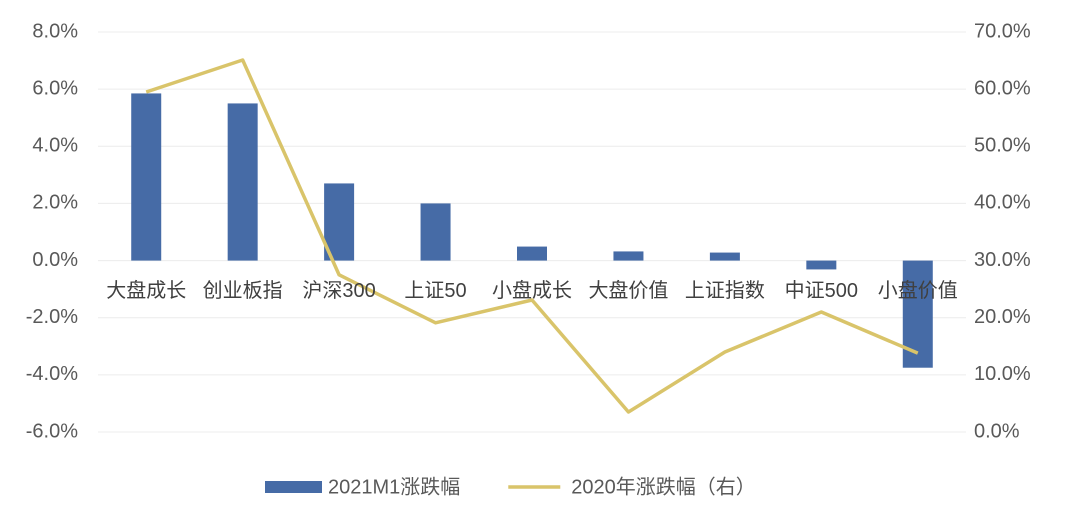 The image size is (1077, 515). What do you see at coordinates (1002, 146) in the screenshot?
I see `y2-tick-label: 50.0%` at bounding box center [1002, 146].